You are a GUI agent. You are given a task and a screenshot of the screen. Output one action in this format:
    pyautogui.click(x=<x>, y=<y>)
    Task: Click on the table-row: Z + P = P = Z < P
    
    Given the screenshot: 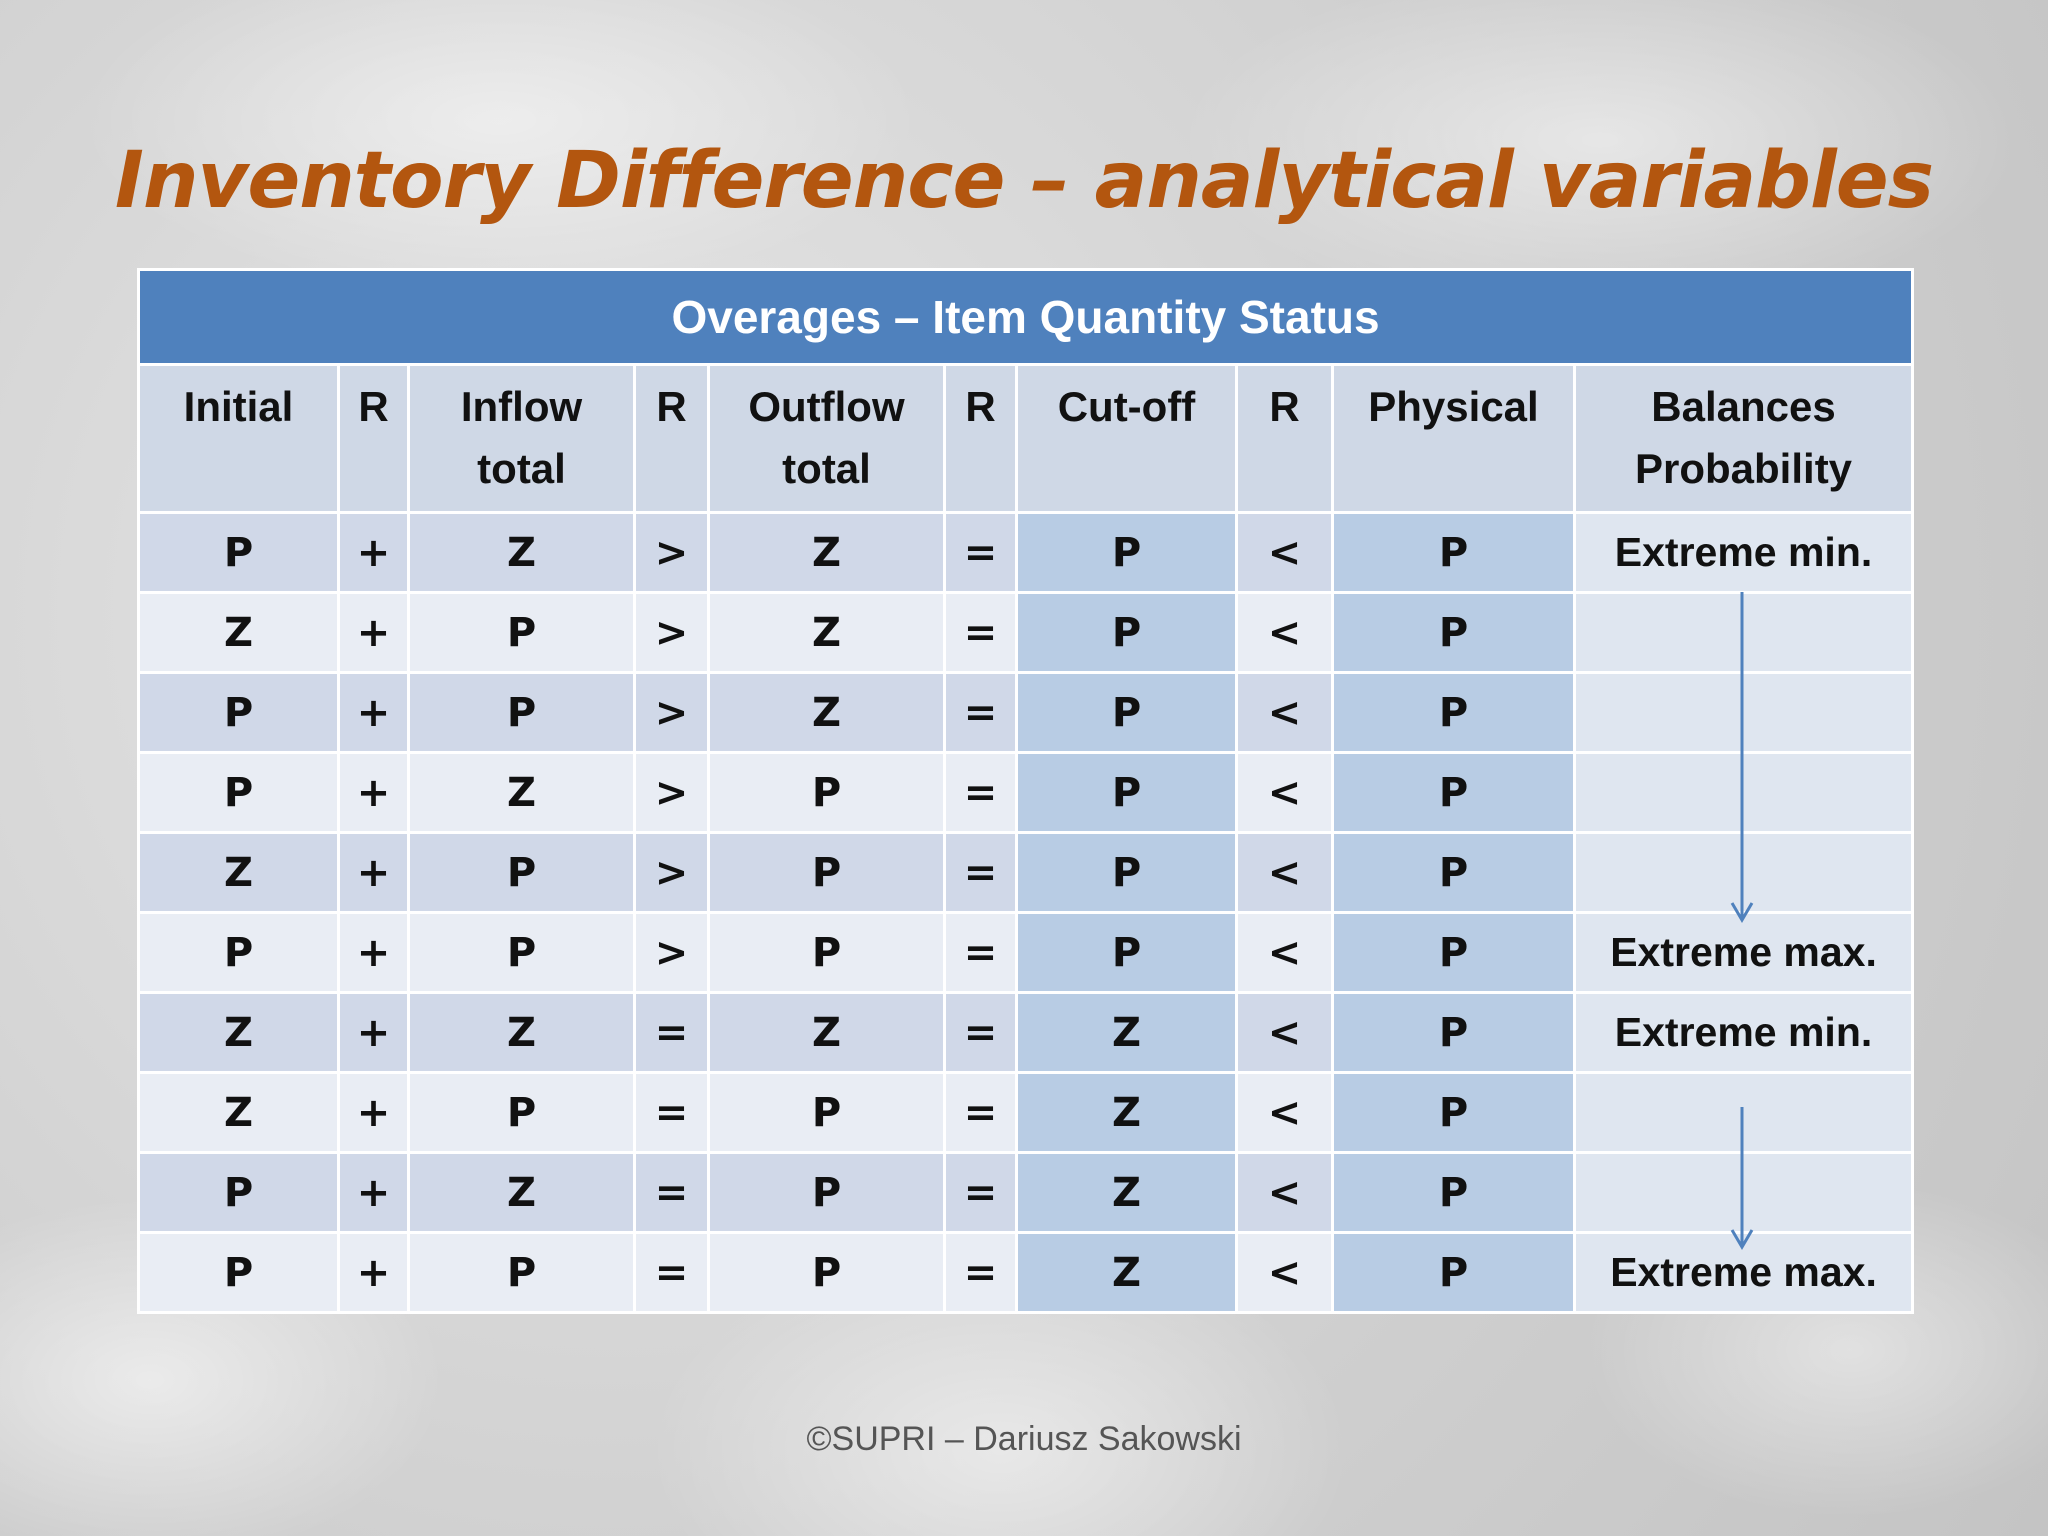 What is the action you would take?
    pyautogui.click(x=1026, y=1112)
    